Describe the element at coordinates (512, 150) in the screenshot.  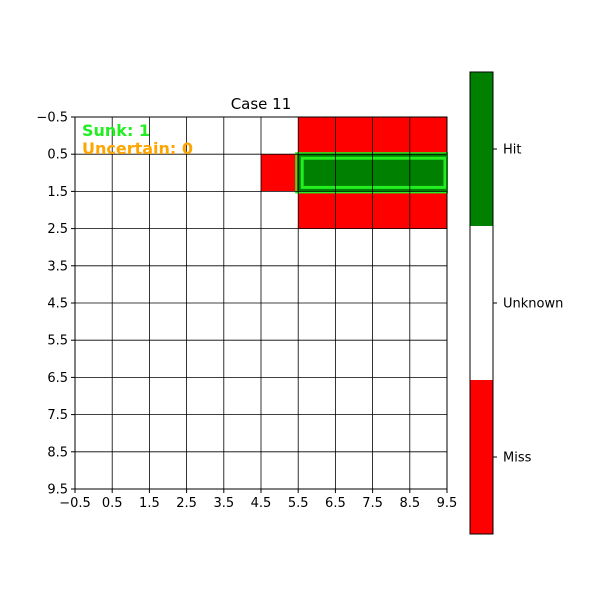
I see `legend-label-hit: Hit` at that location.